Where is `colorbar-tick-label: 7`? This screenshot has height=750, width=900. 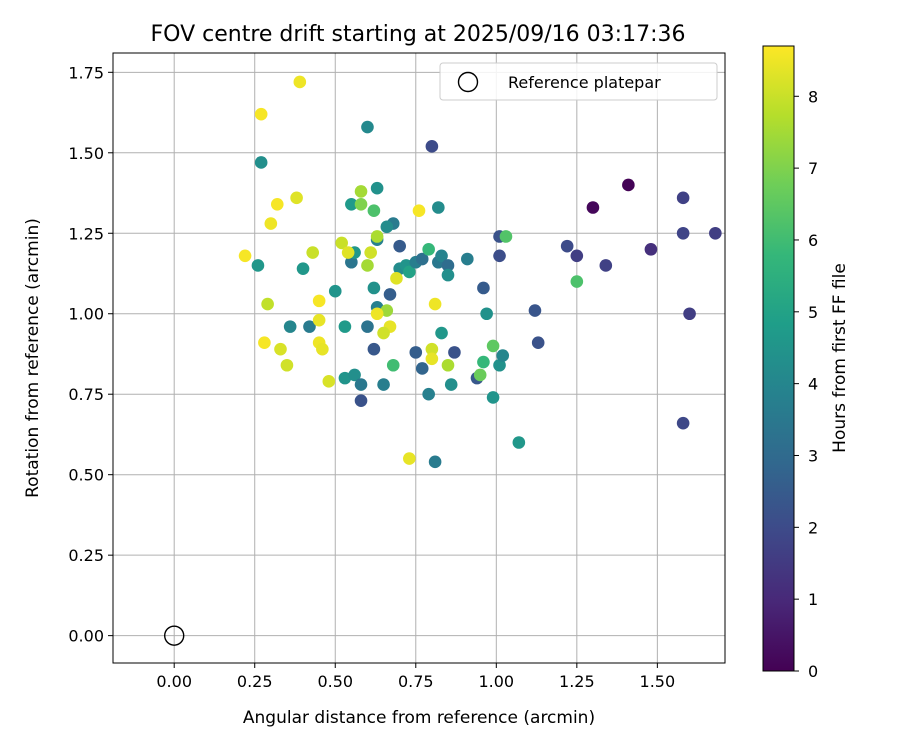 colorbar-tick-label: 7 is located at coordinates (813, 168).